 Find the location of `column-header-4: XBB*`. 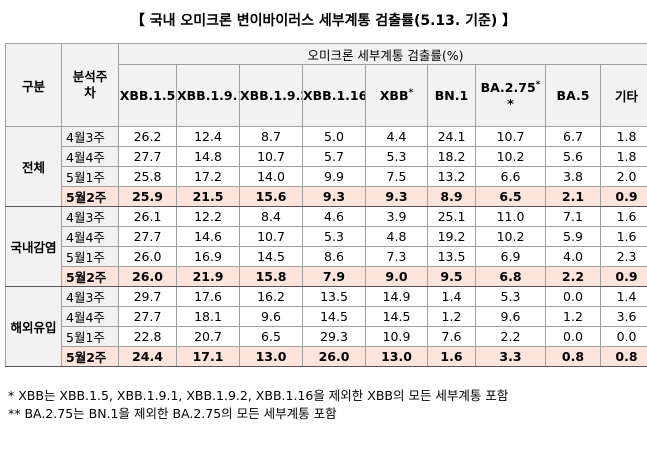

column-header-4: XBB* is located at coordinates (396, 95).